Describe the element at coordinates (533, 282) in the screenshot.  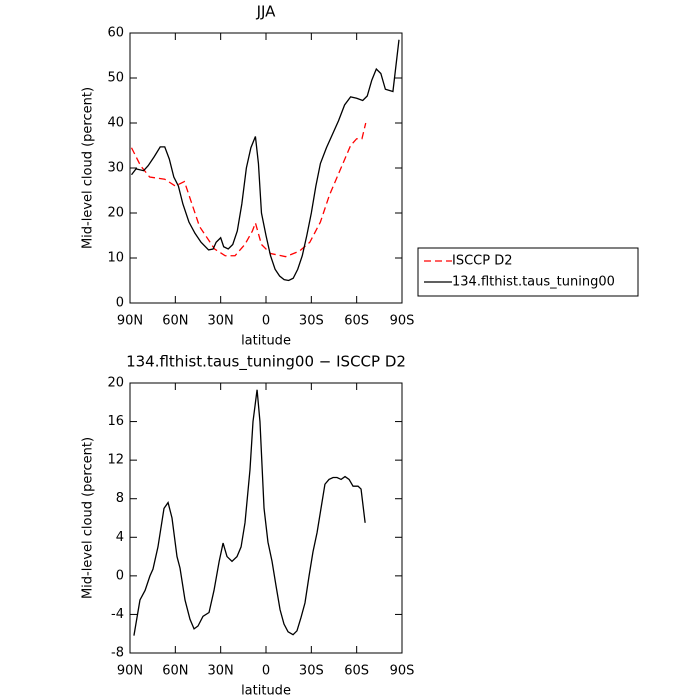
I see `legend-label: 134.flthist.taus_tuning00` at that location.